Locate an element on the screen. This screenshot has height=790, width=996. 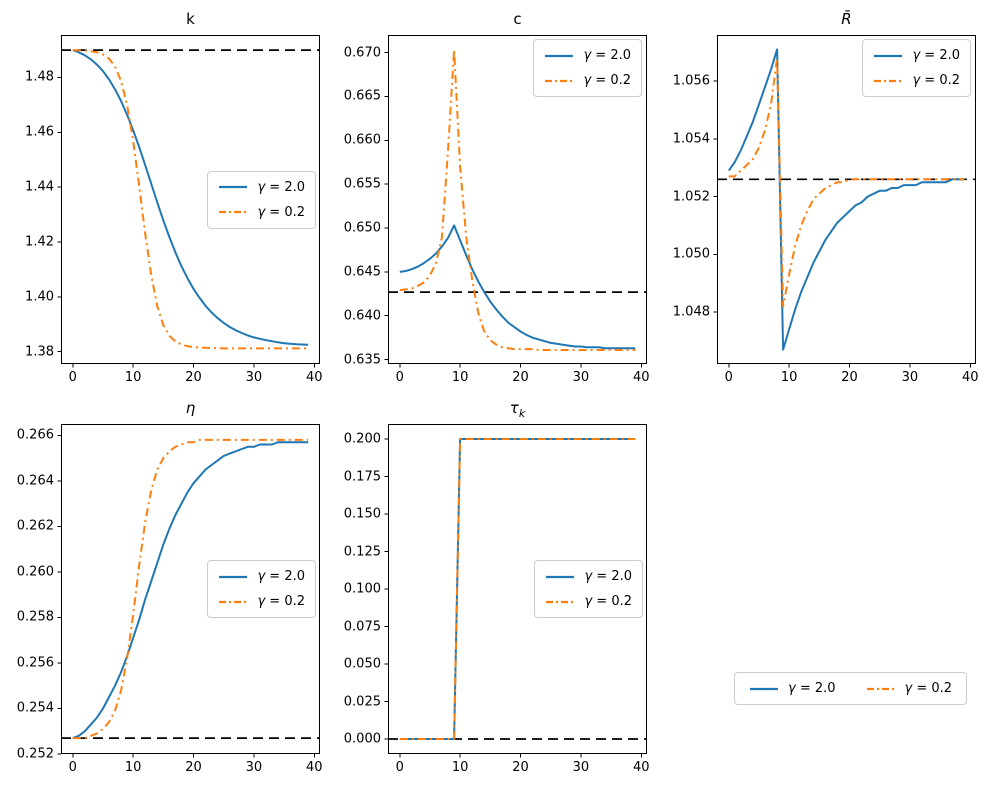
y-tick-label: 0.260 is located at coordinates (35, 572).